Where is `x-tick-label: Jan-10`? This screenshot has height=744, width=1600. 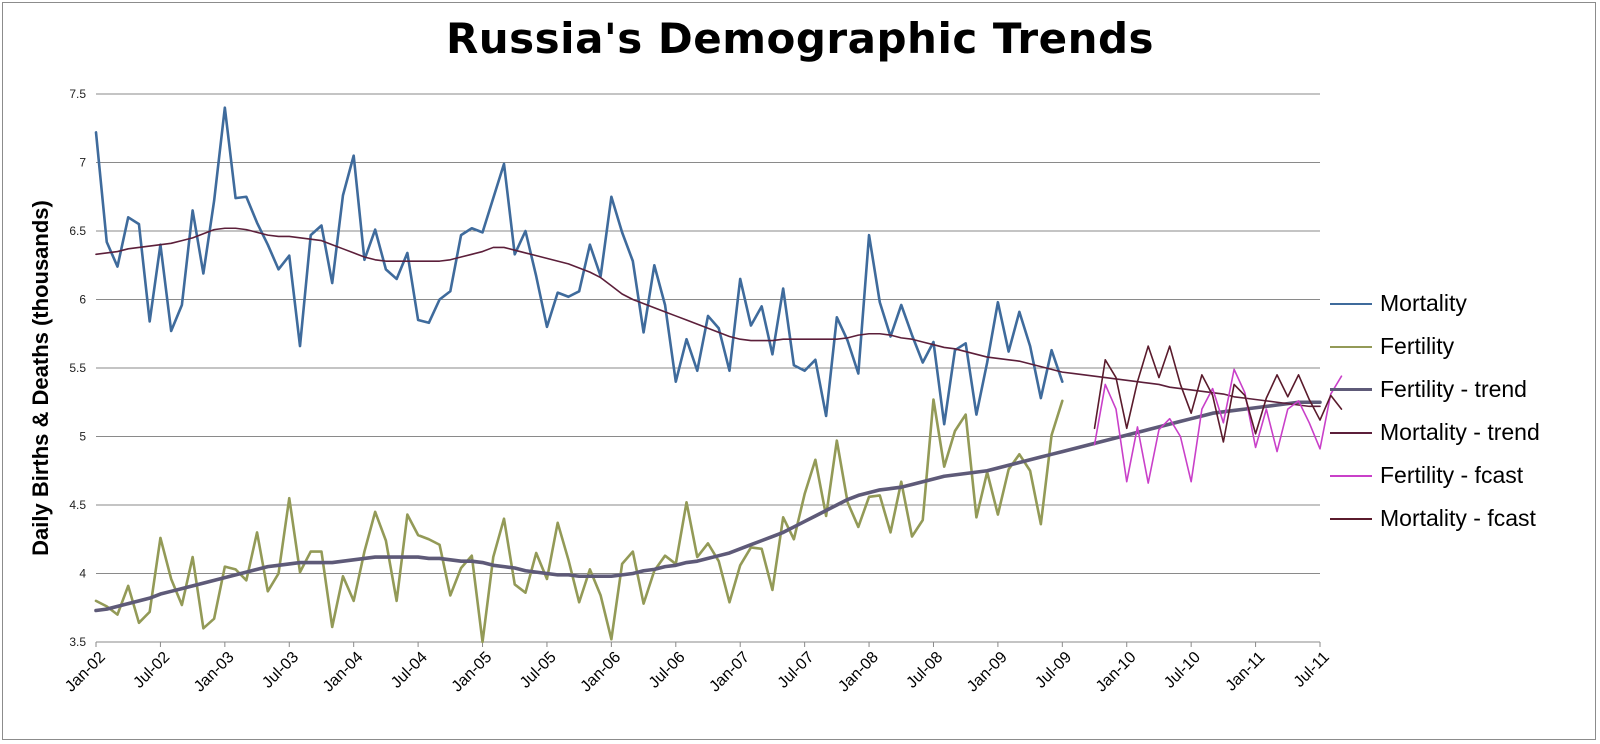 x-tick-label: Jan-10 is located at coordinates (1116, 672).